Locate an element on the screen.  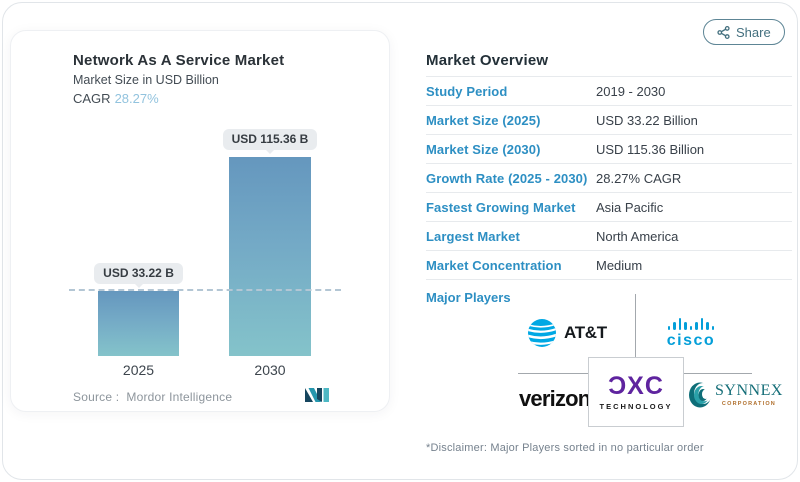
bar-column-2025: USD 33.22 B is located at coordinates (138, 242).